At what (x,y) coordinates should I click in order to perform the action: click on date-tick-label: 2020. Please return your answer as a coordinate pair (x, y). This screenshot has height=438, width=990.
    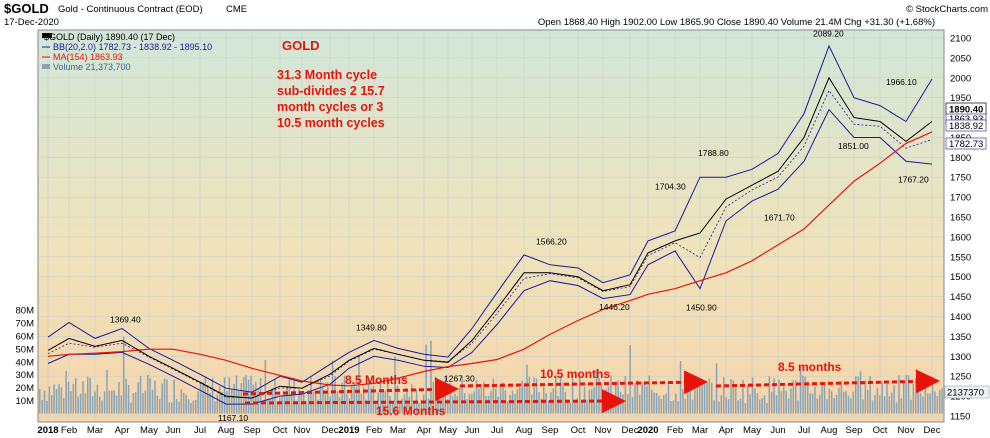
    Looking at the image, I should click on (647, 430).